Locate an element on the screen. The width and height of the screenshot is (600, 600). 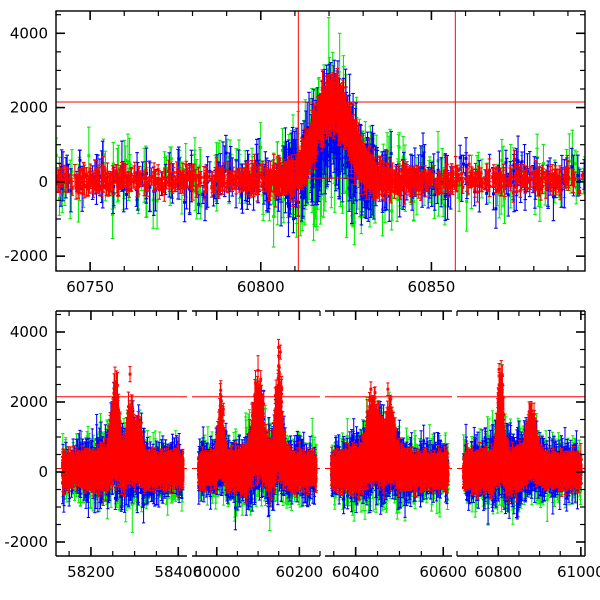
x-tick-label: 60400 is located at coordinates (356, 572).